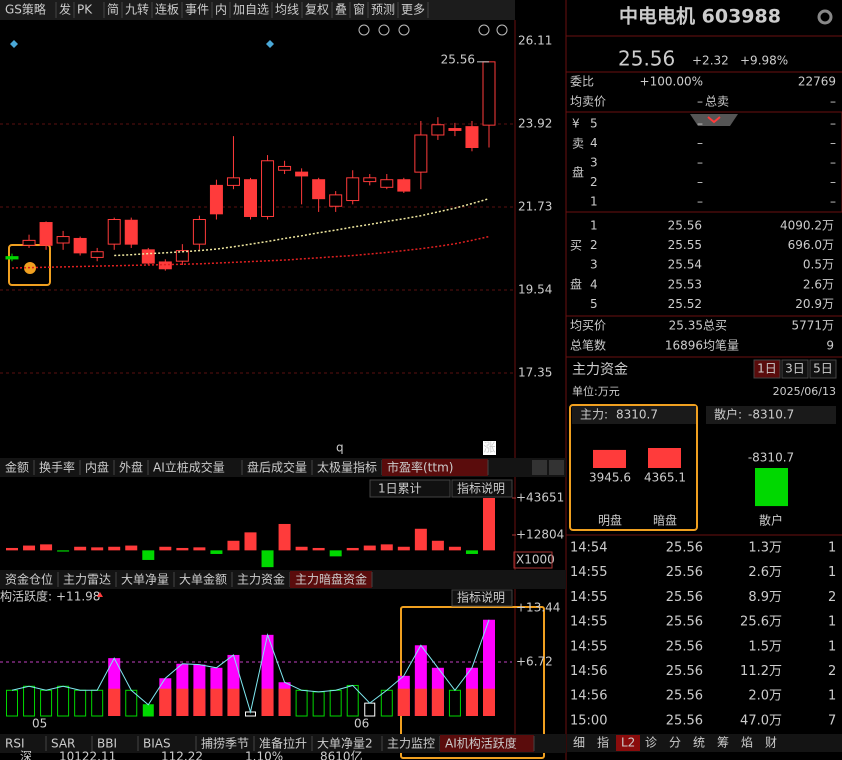  I want to click on row-value: –, so click(700, 102).